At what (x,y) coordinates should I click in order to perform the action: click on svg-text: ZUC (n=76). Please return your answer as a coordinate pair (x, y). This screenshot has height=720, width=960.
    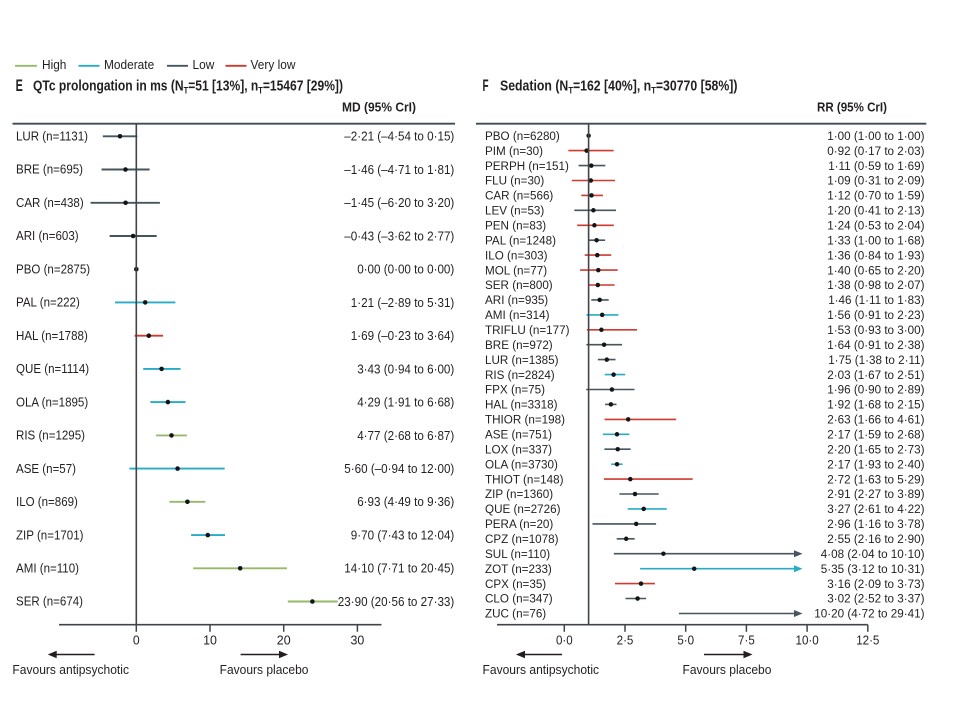
    Looking at the image, I should click on (515, 614).